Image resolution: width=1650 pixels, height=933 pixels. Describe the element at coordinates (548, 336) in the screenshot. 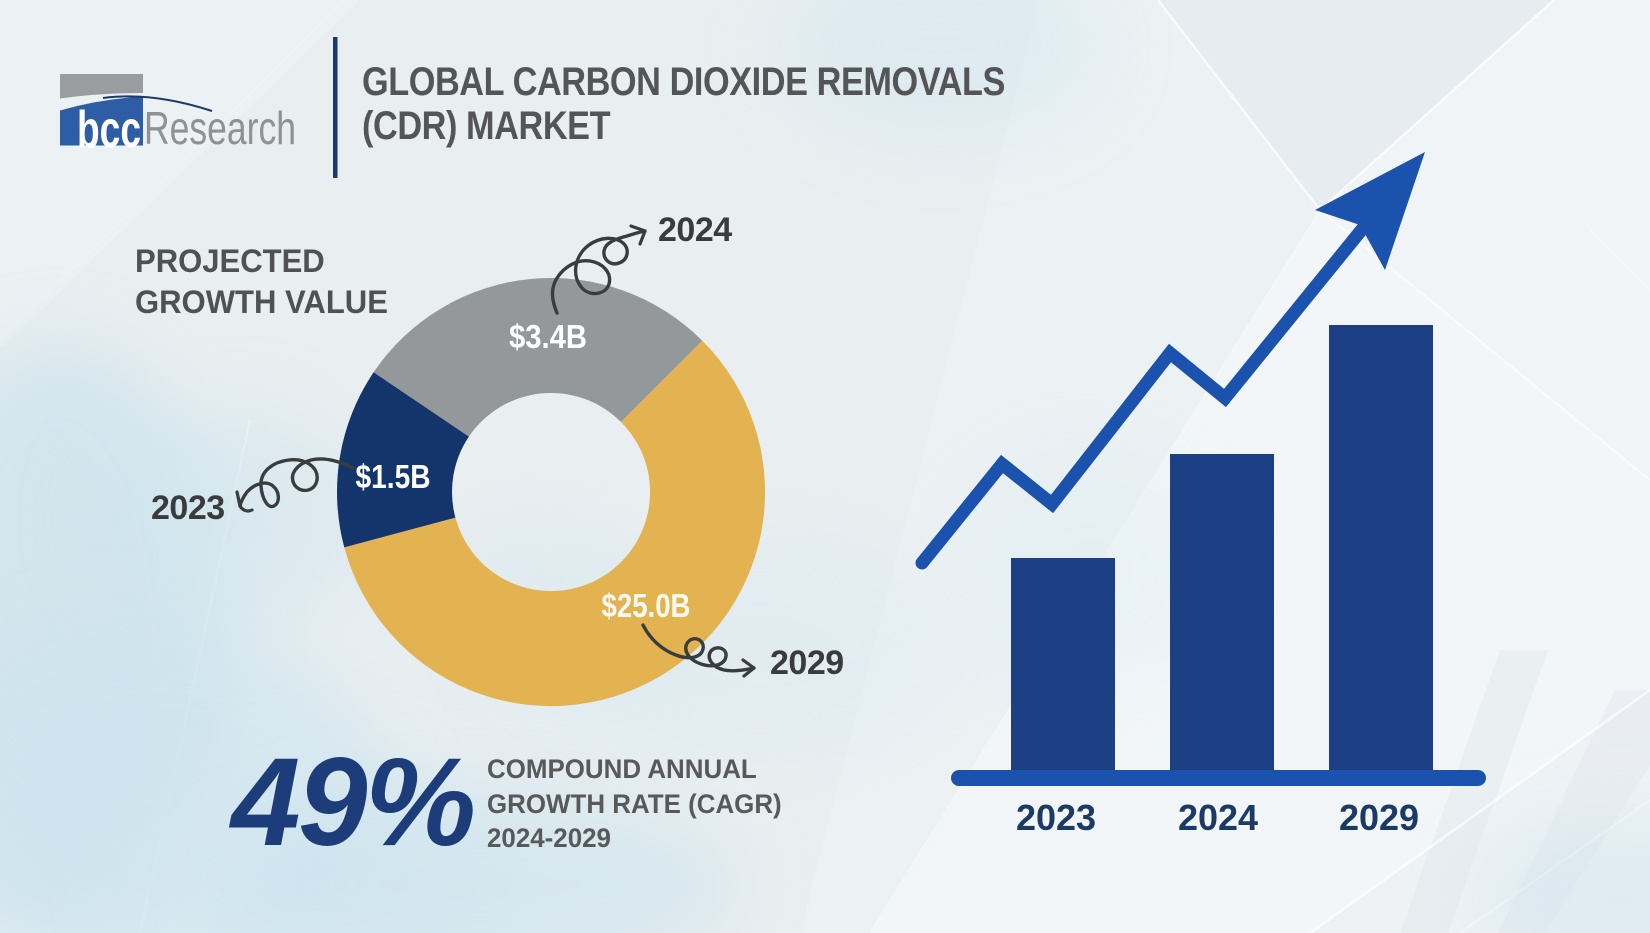

I see `svg-text: $3.4B` at that location.